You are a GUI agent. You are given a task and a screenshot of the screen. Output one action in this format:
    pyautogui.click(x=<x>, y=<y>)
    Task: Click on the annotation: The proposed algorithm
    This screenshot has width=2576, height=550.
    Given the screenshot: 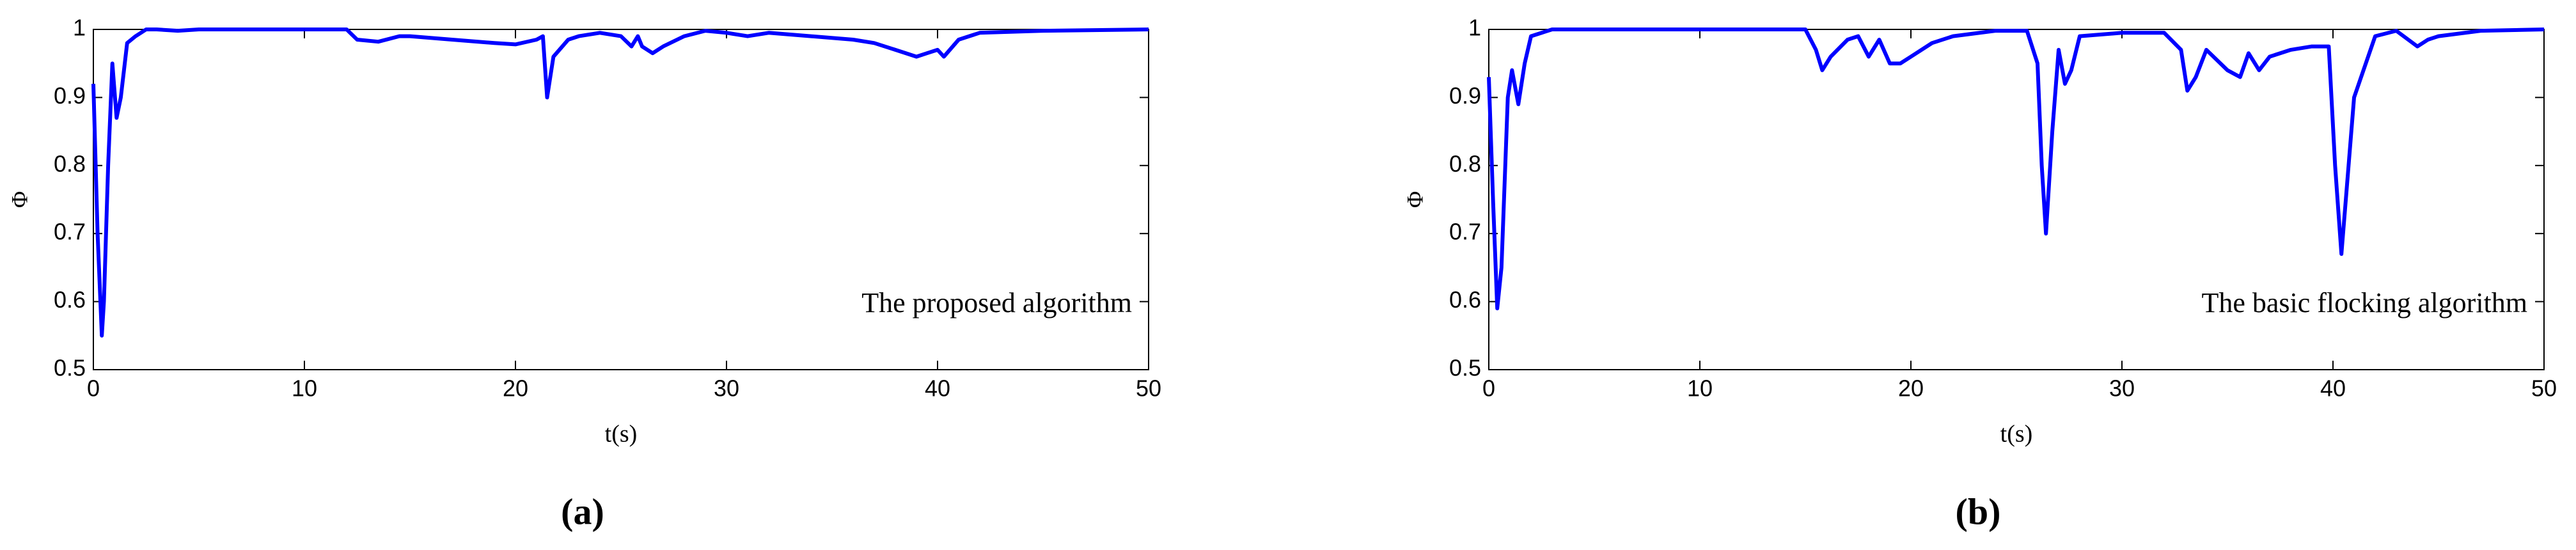 What is the action you would take?
    pyautogui.click(x=996, y=302)
    